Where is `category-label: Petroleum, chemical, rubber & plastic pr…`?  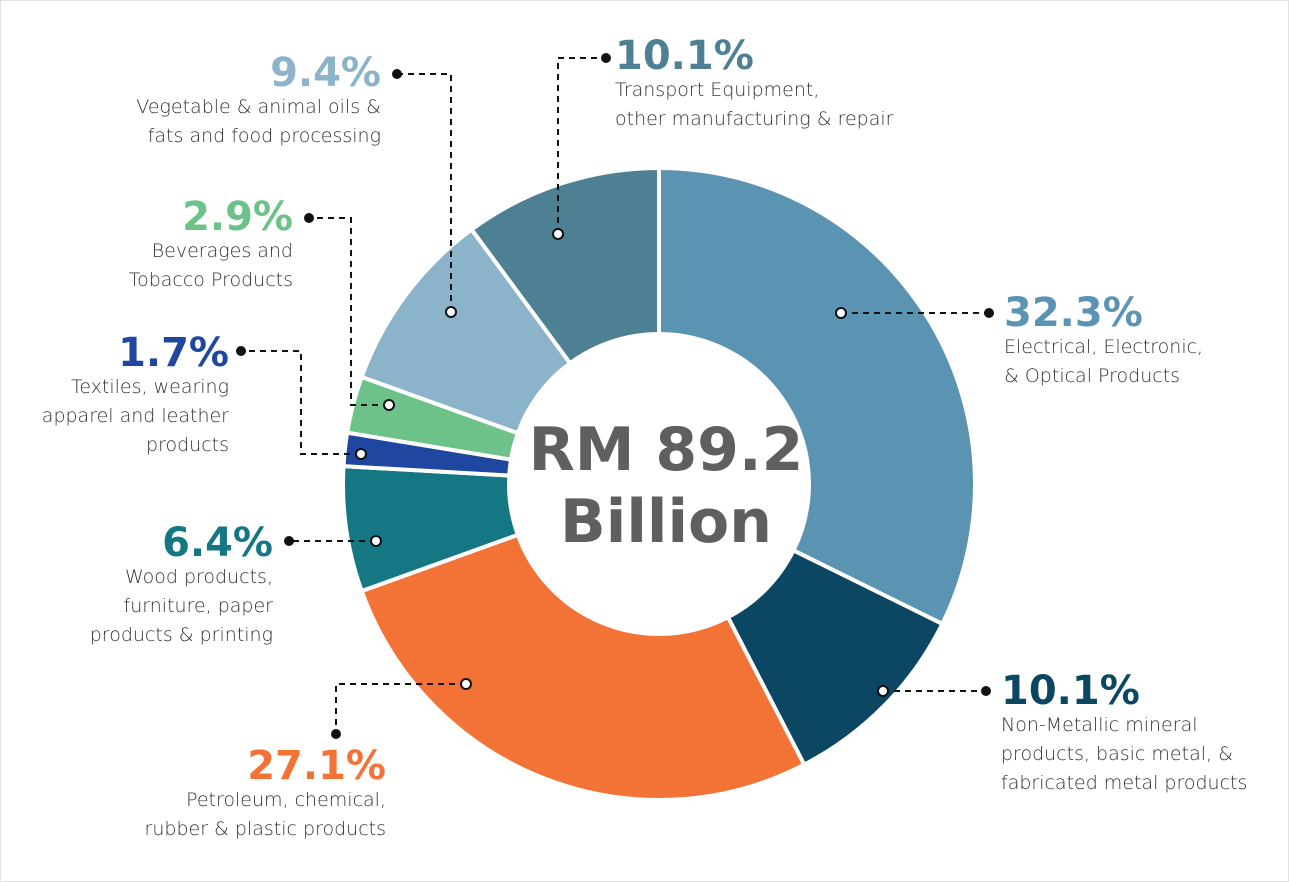 category-label: Petroleum, chemical, rubber & plastic pr… is located at coordinates (265, 814).